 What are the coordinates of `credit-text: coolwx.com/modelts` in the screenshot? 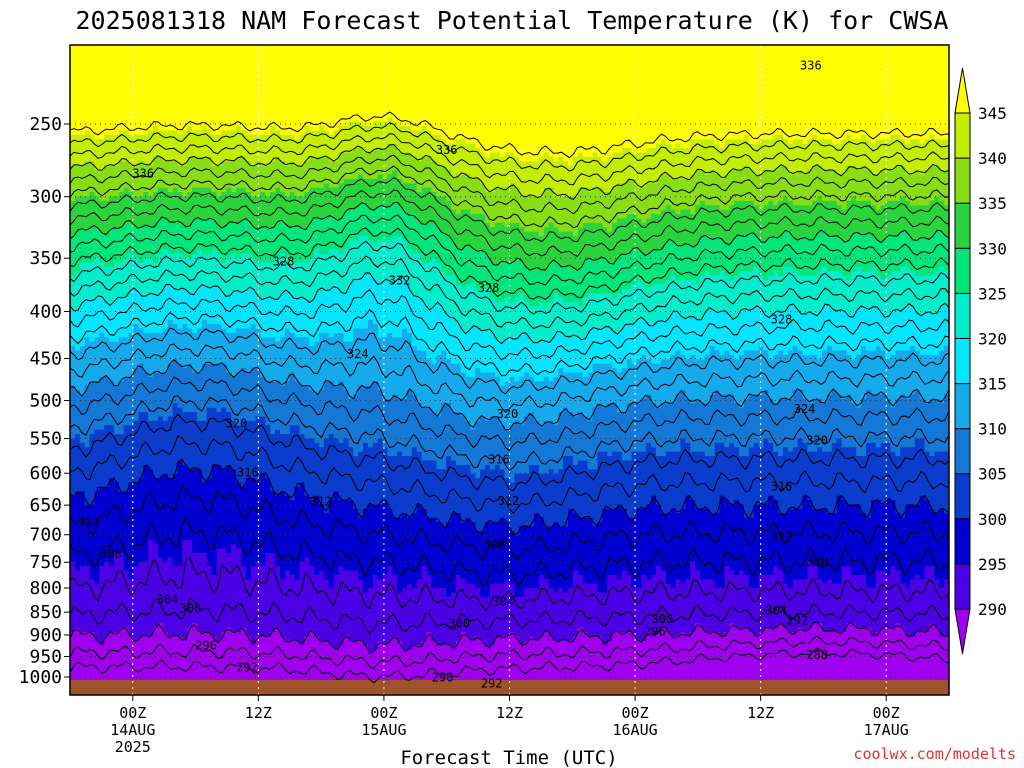 It's located at (934, 754).